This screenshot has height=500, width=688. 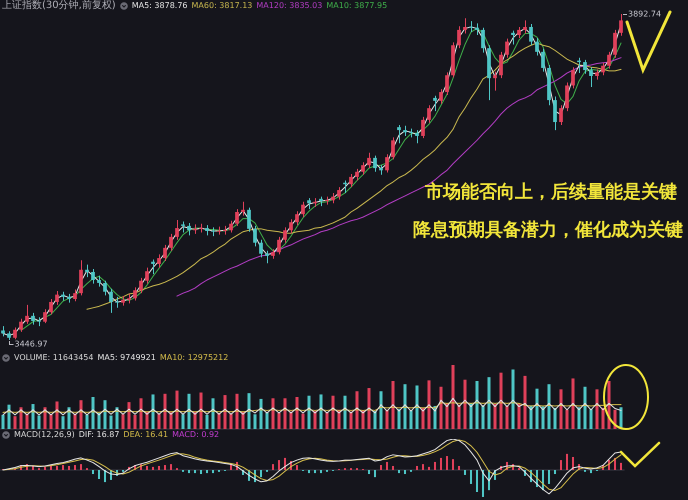 I want to click on text: DIF: 16.87, so click(x=99, y=435).